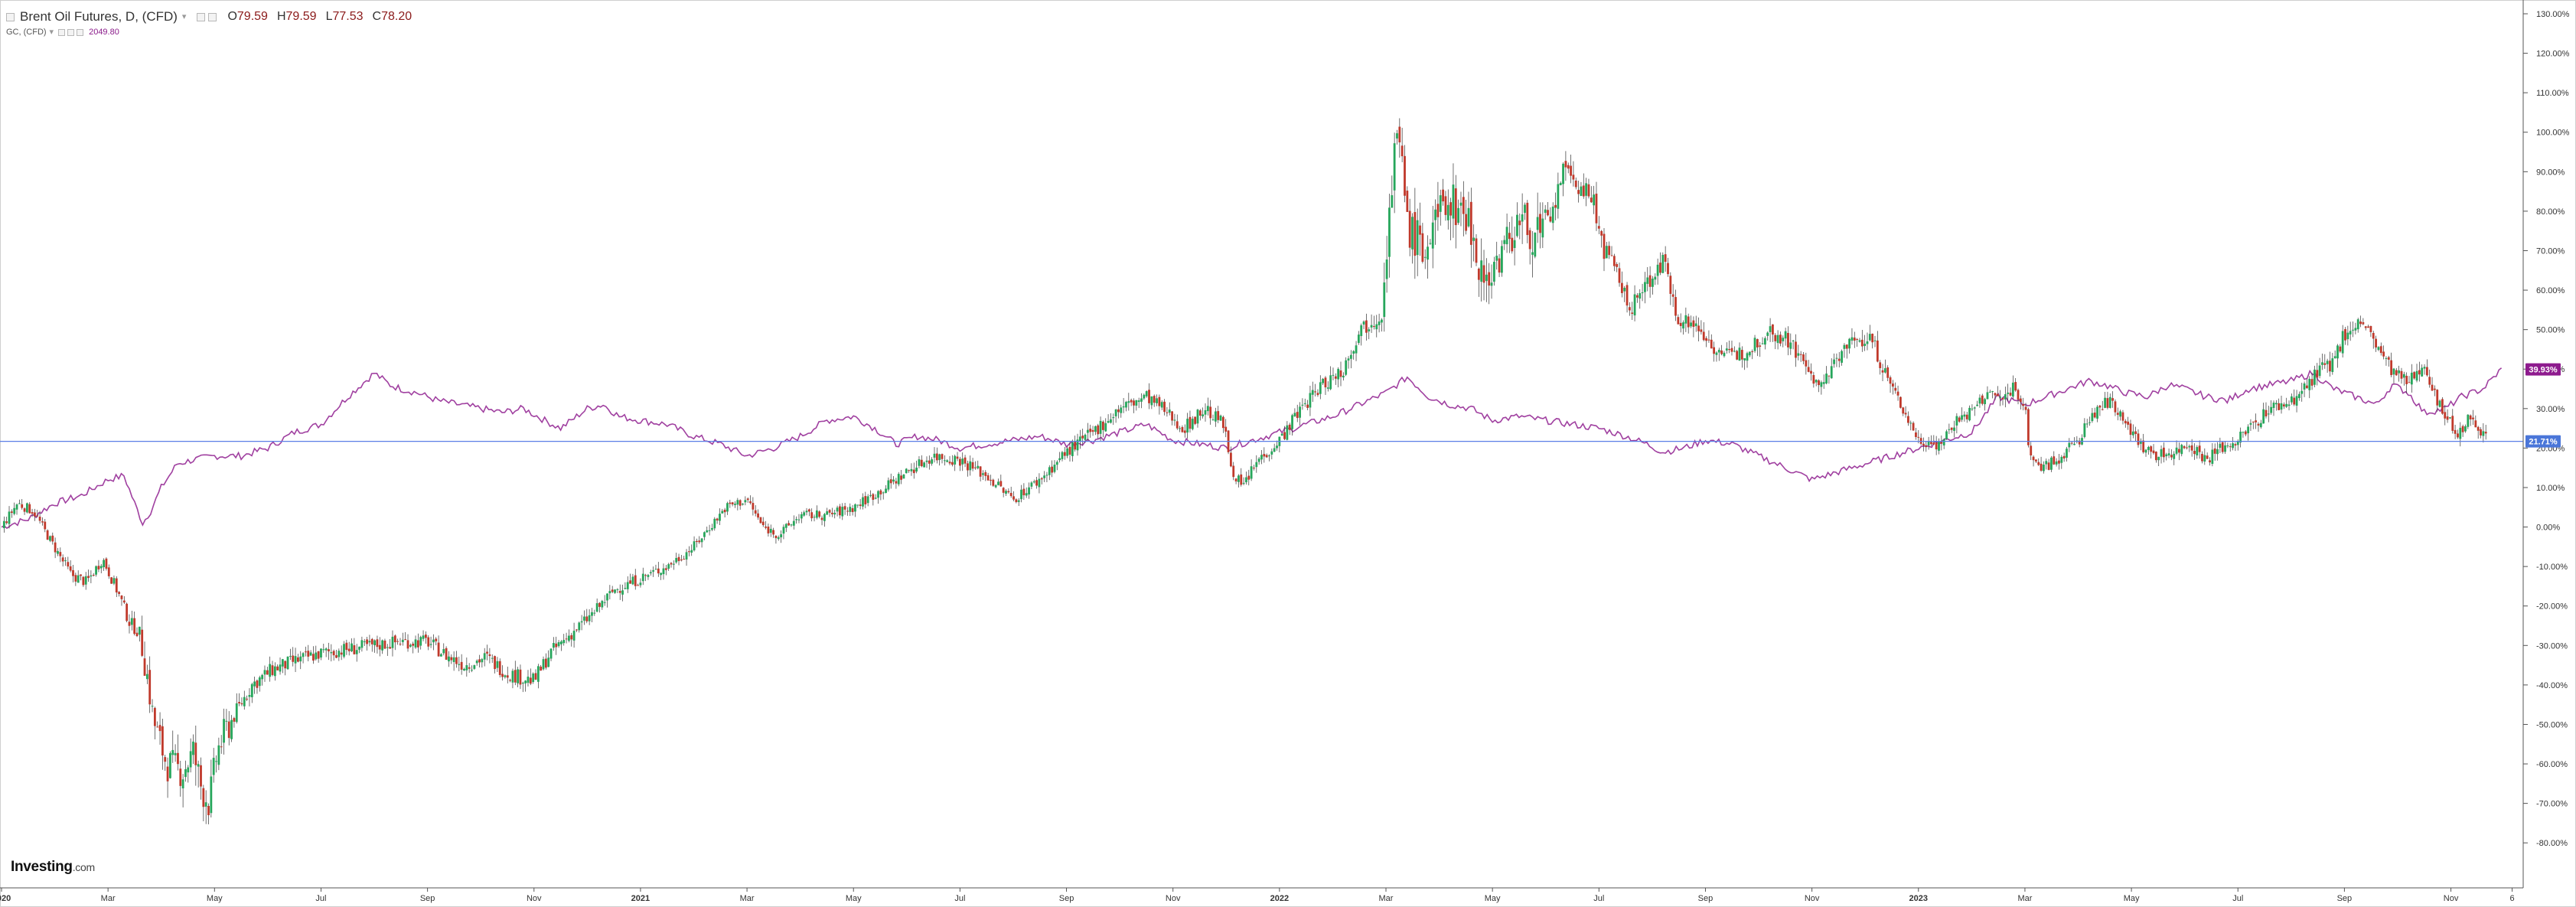 This screenshot has width=2576, height=907. What do you see at coordinates (27, 32) in the screenshot?
I see `compare-symbol: GC, (CFD)` at bounding box center [27, 32].